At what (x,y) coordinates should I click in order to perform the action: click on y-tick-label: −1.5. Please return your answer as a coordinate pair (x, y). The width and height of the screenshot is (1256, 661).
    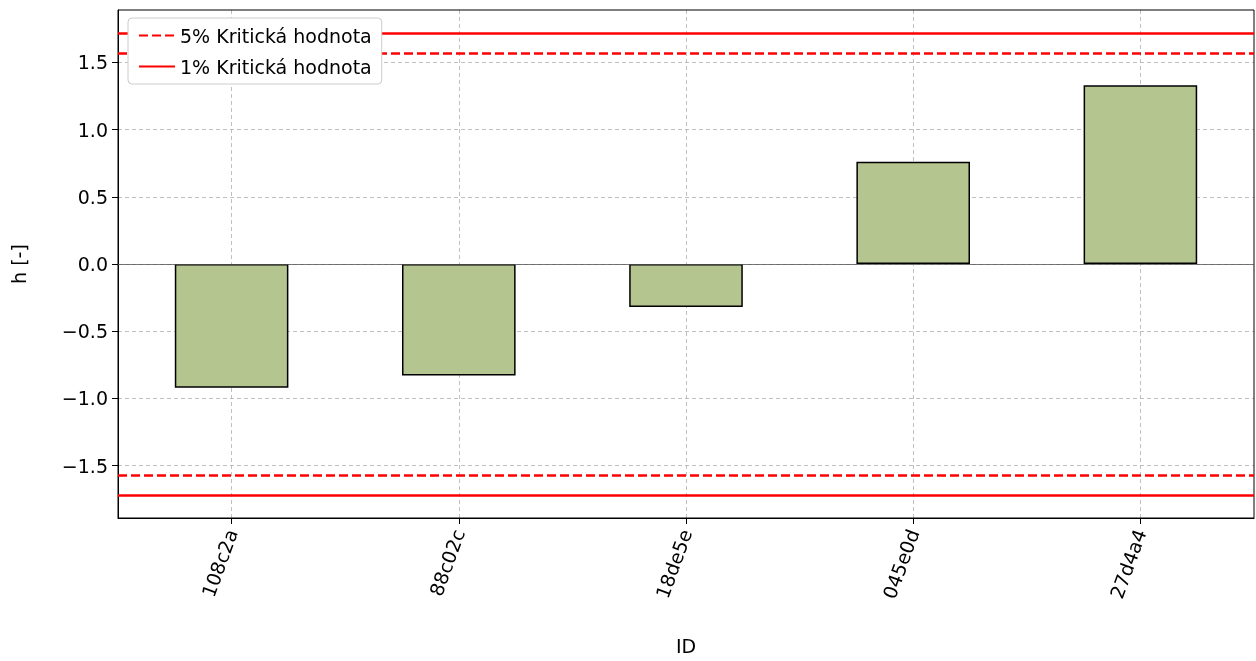
    Looking at the image, I should click on (84, 465).